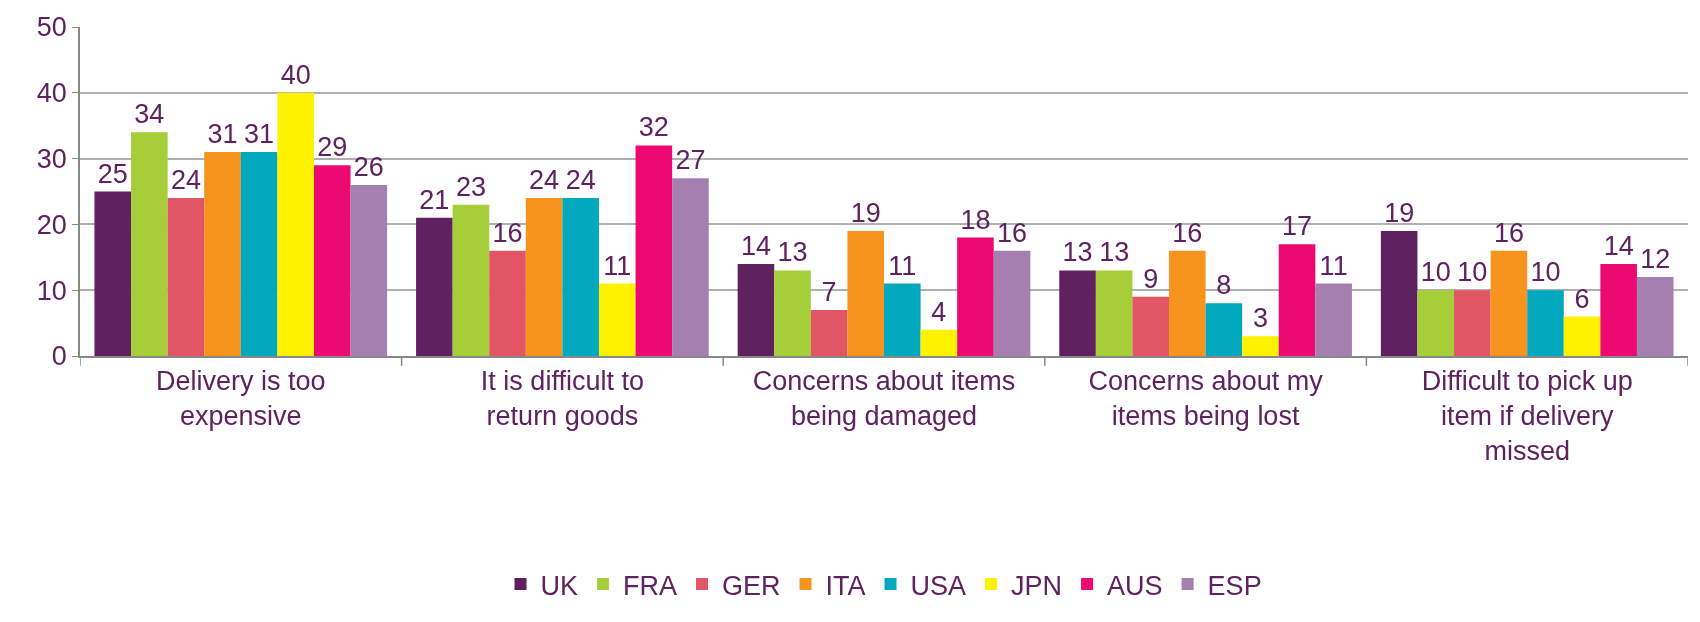 The width and height of the screenshot is (1700, 622). I want to click on y-tick-label: 50, so click(51, 27).